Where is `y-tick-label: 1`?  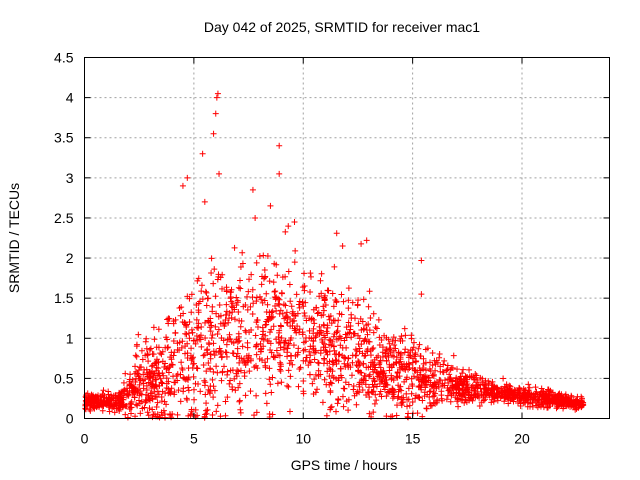 y-tick-label: 1 is located at coordinates (70, 338).